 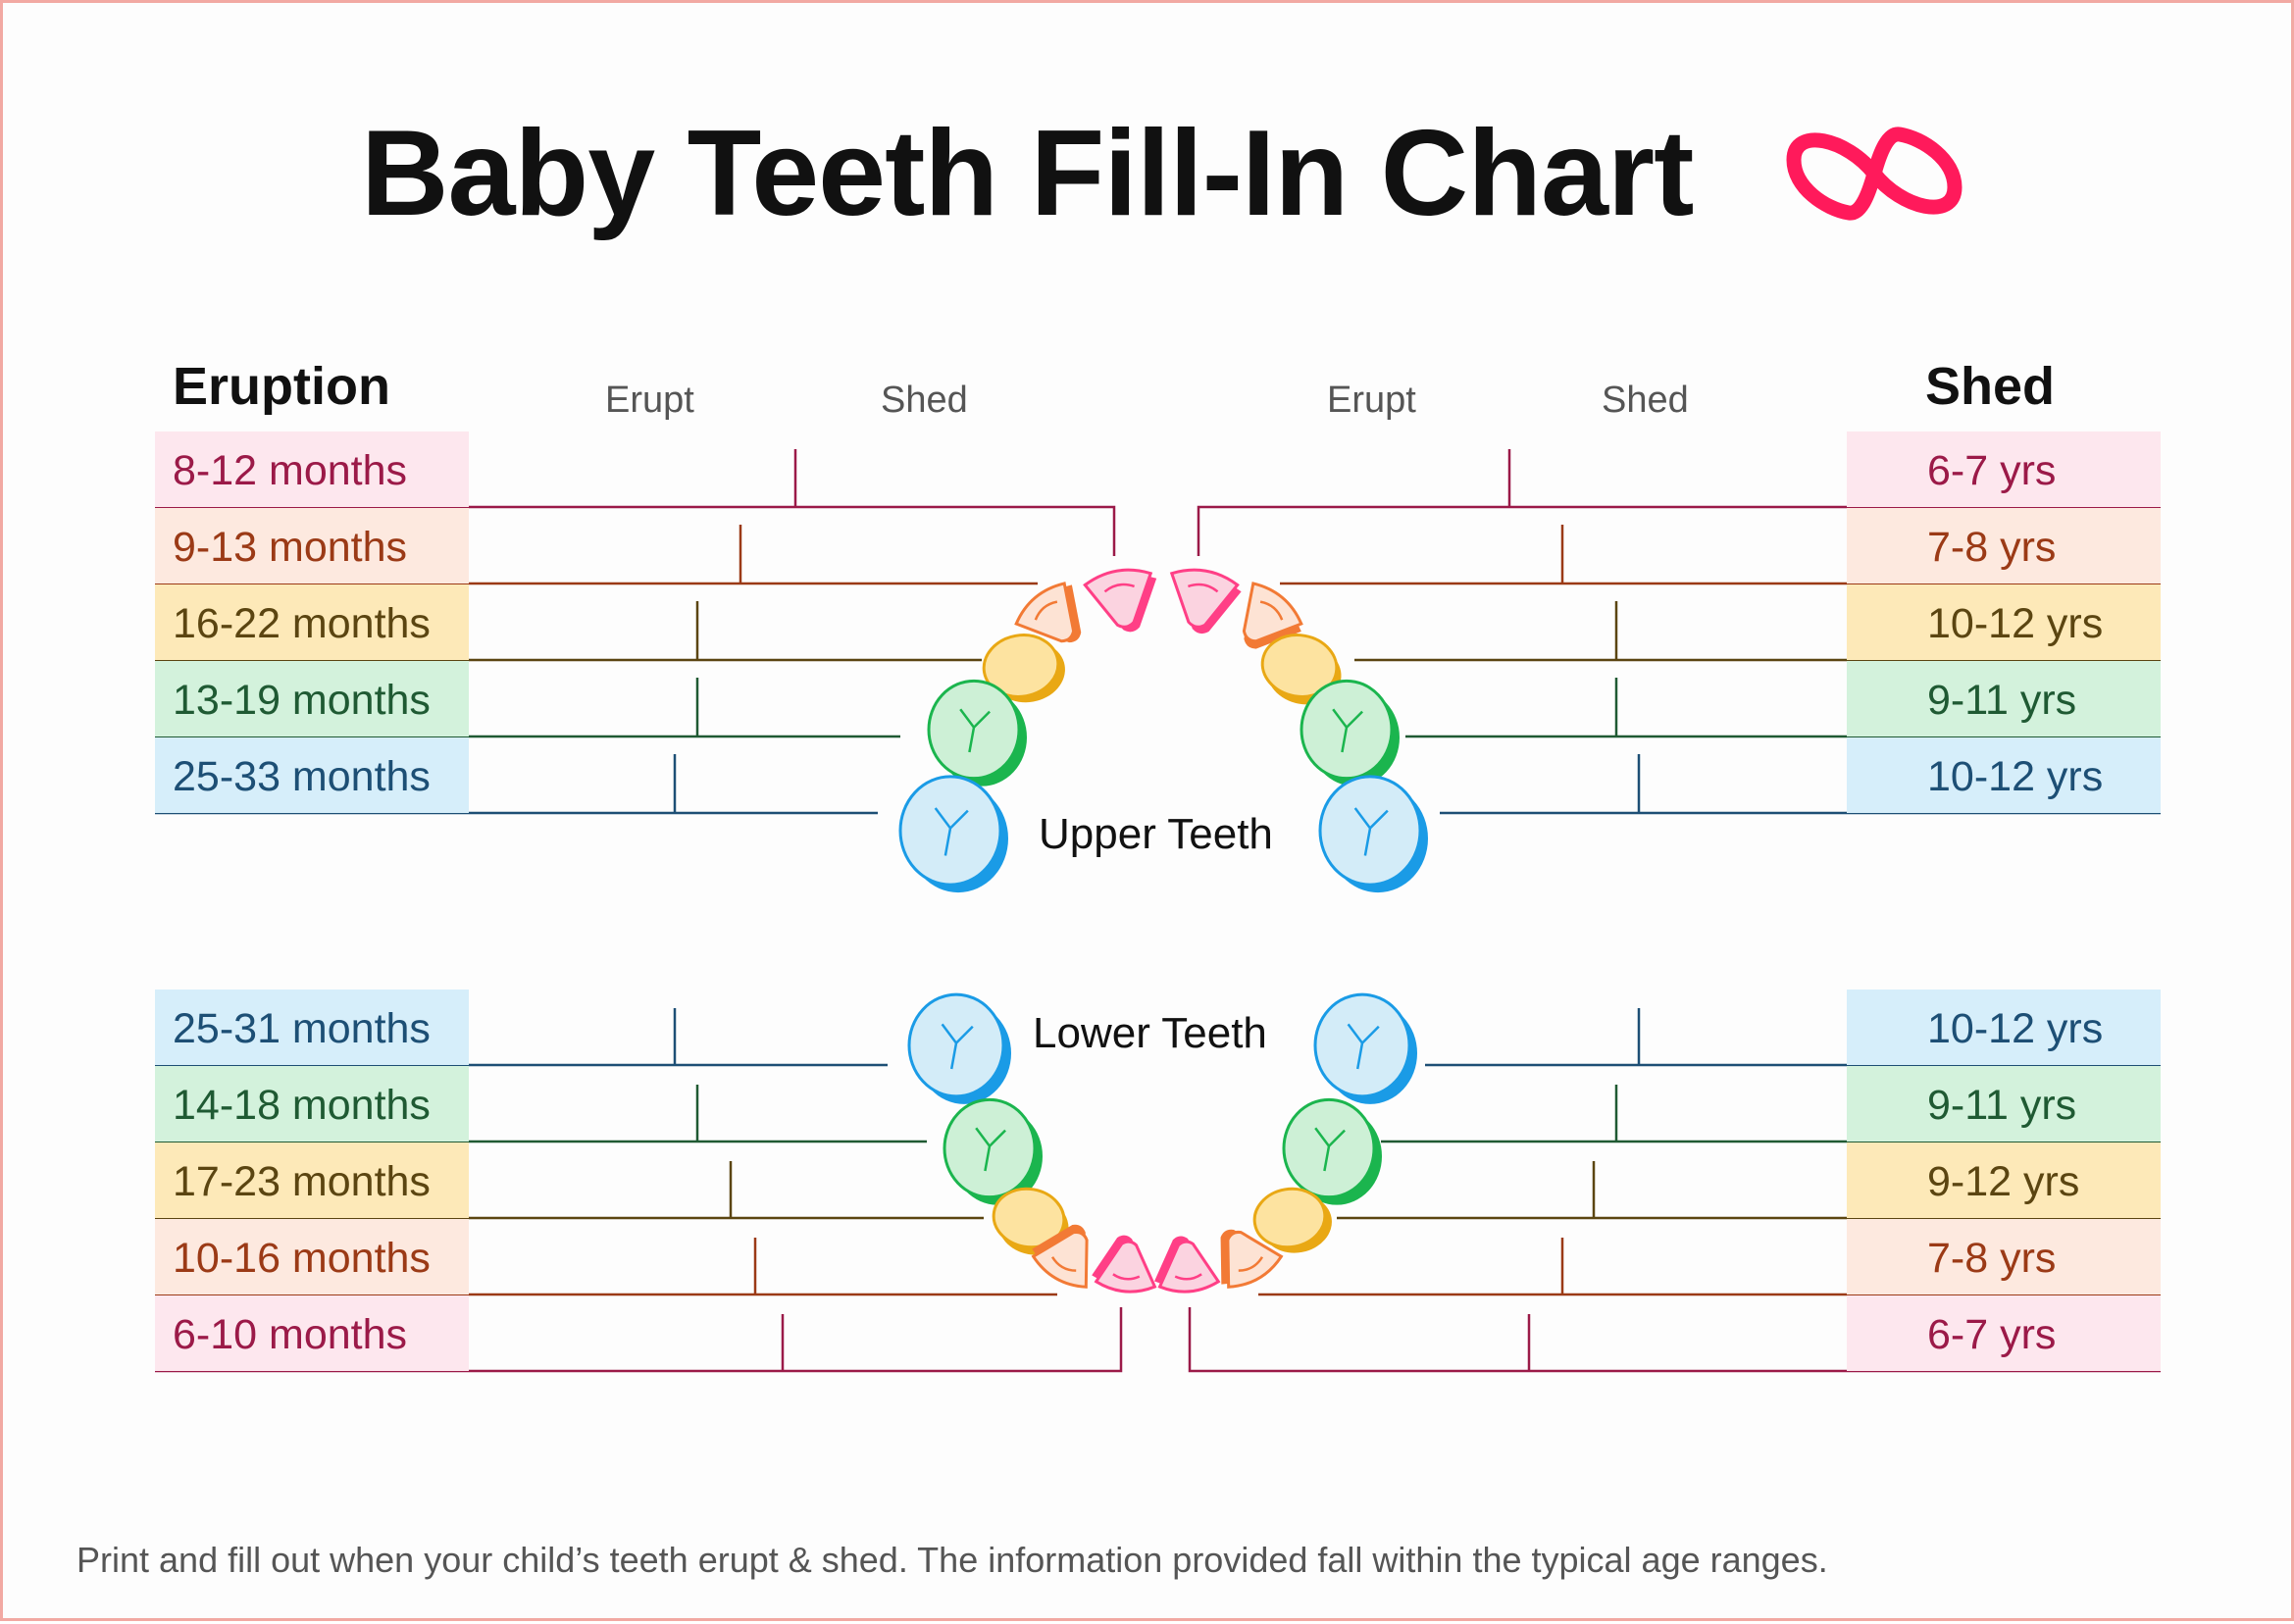 What do you see at coordinates (1120, 600) in the screenshot?
I see `upper-left-central-incisor` at bounding box center [1120, 600].